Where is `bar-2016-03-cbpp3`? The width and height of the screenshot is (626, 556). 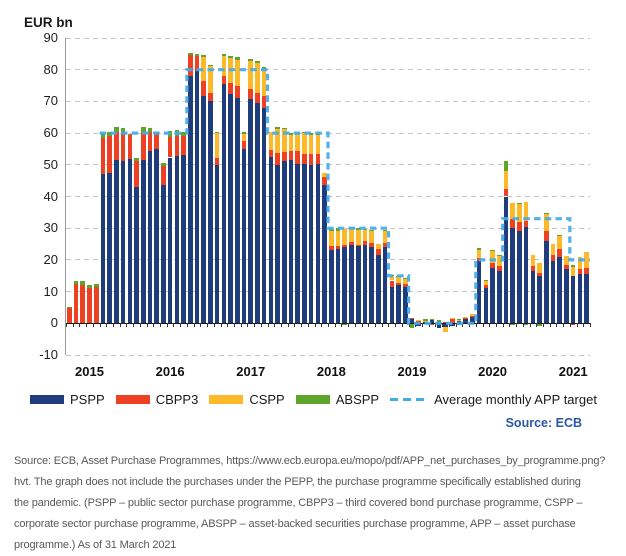
bar-2016-03-cbpp3 is located at coordinates (183, 146).